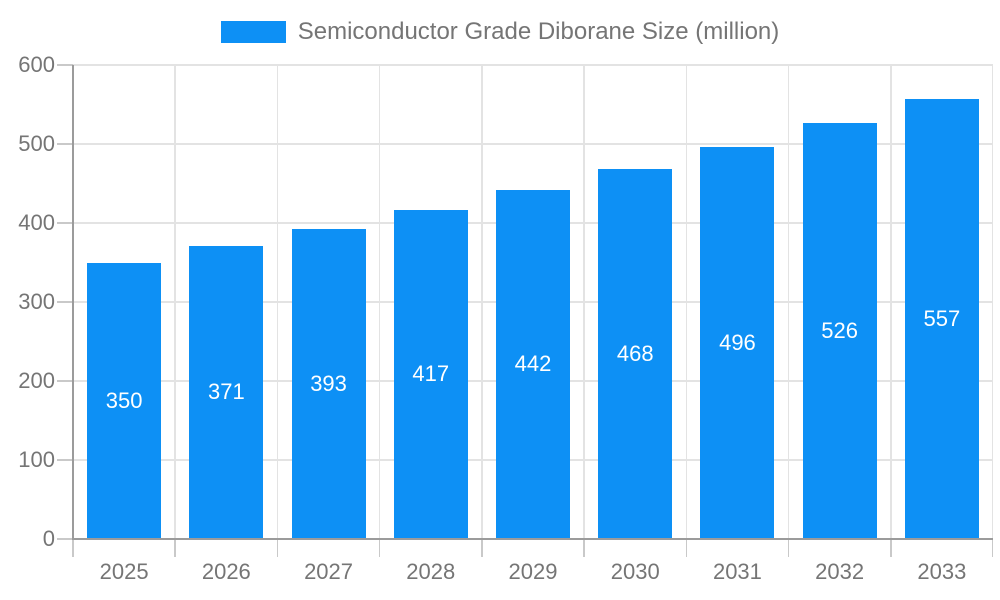  I want to click on bar: 350, so click(124, 400).